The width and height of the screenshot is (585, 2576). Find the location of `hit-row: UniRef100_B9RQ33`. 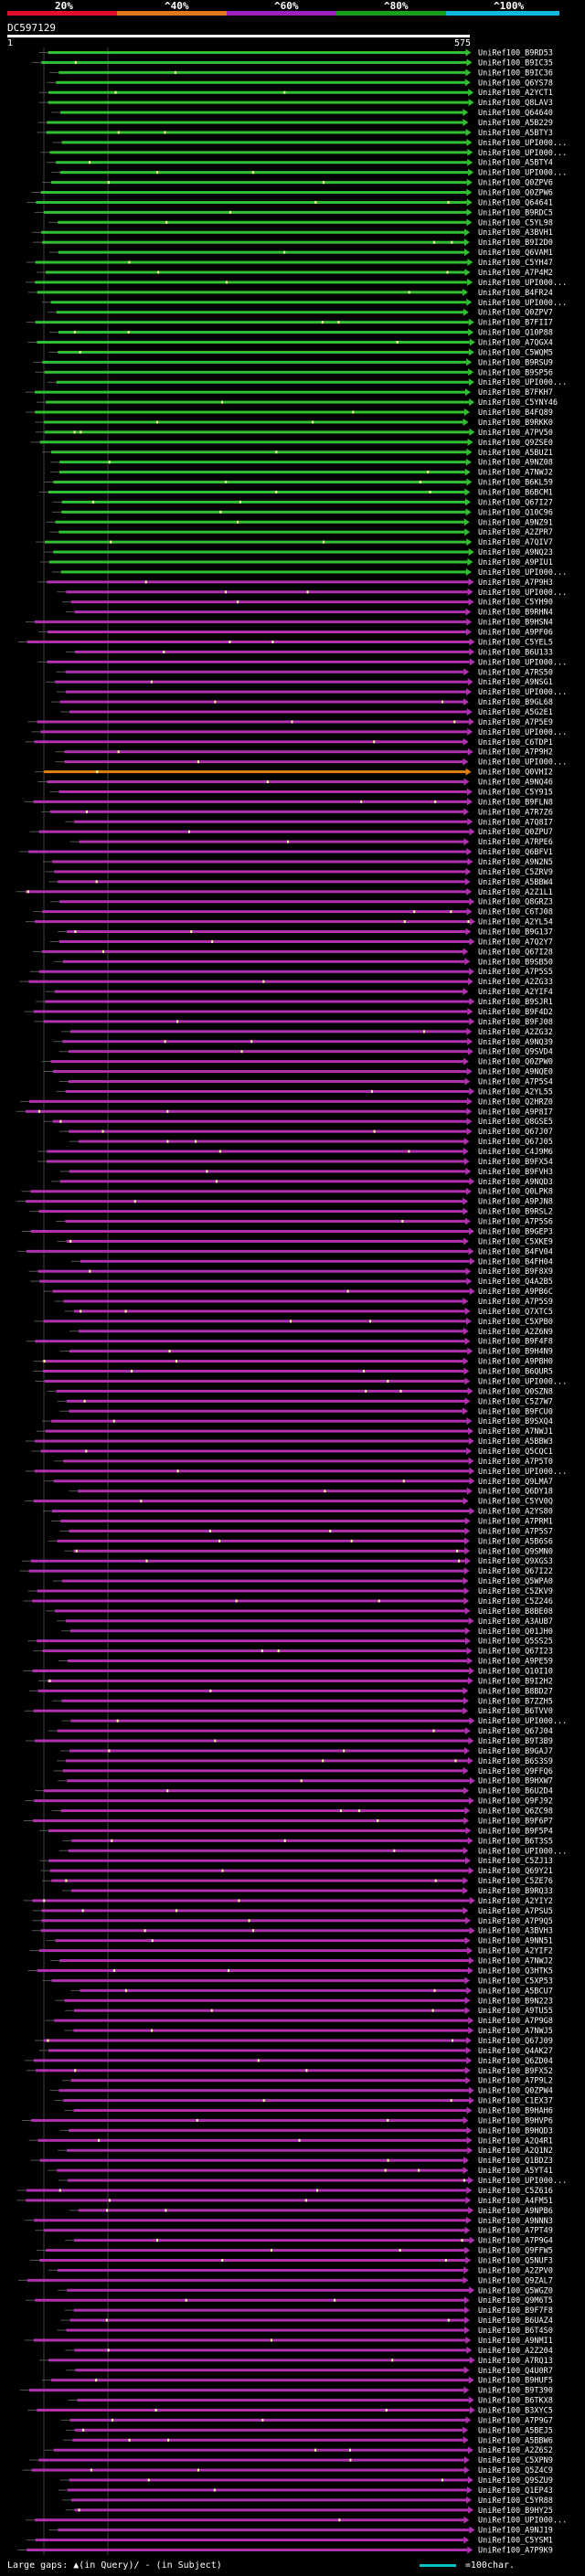

hit-row: UniRef100_B9RQ33 is located at coordinates (307, 1891).